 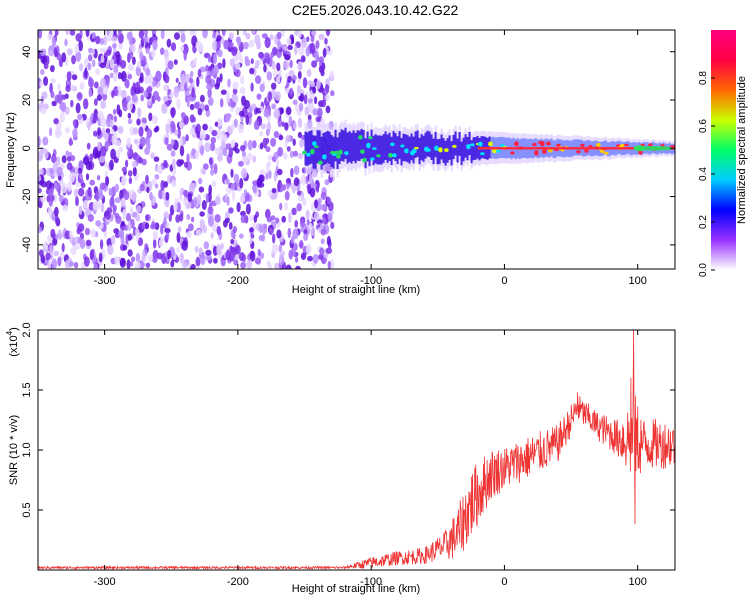 What do you see at coordinates (371, 582) in the screenshot?
I see `snr-x-tick-label: -100` at bounding box center [371, 582].